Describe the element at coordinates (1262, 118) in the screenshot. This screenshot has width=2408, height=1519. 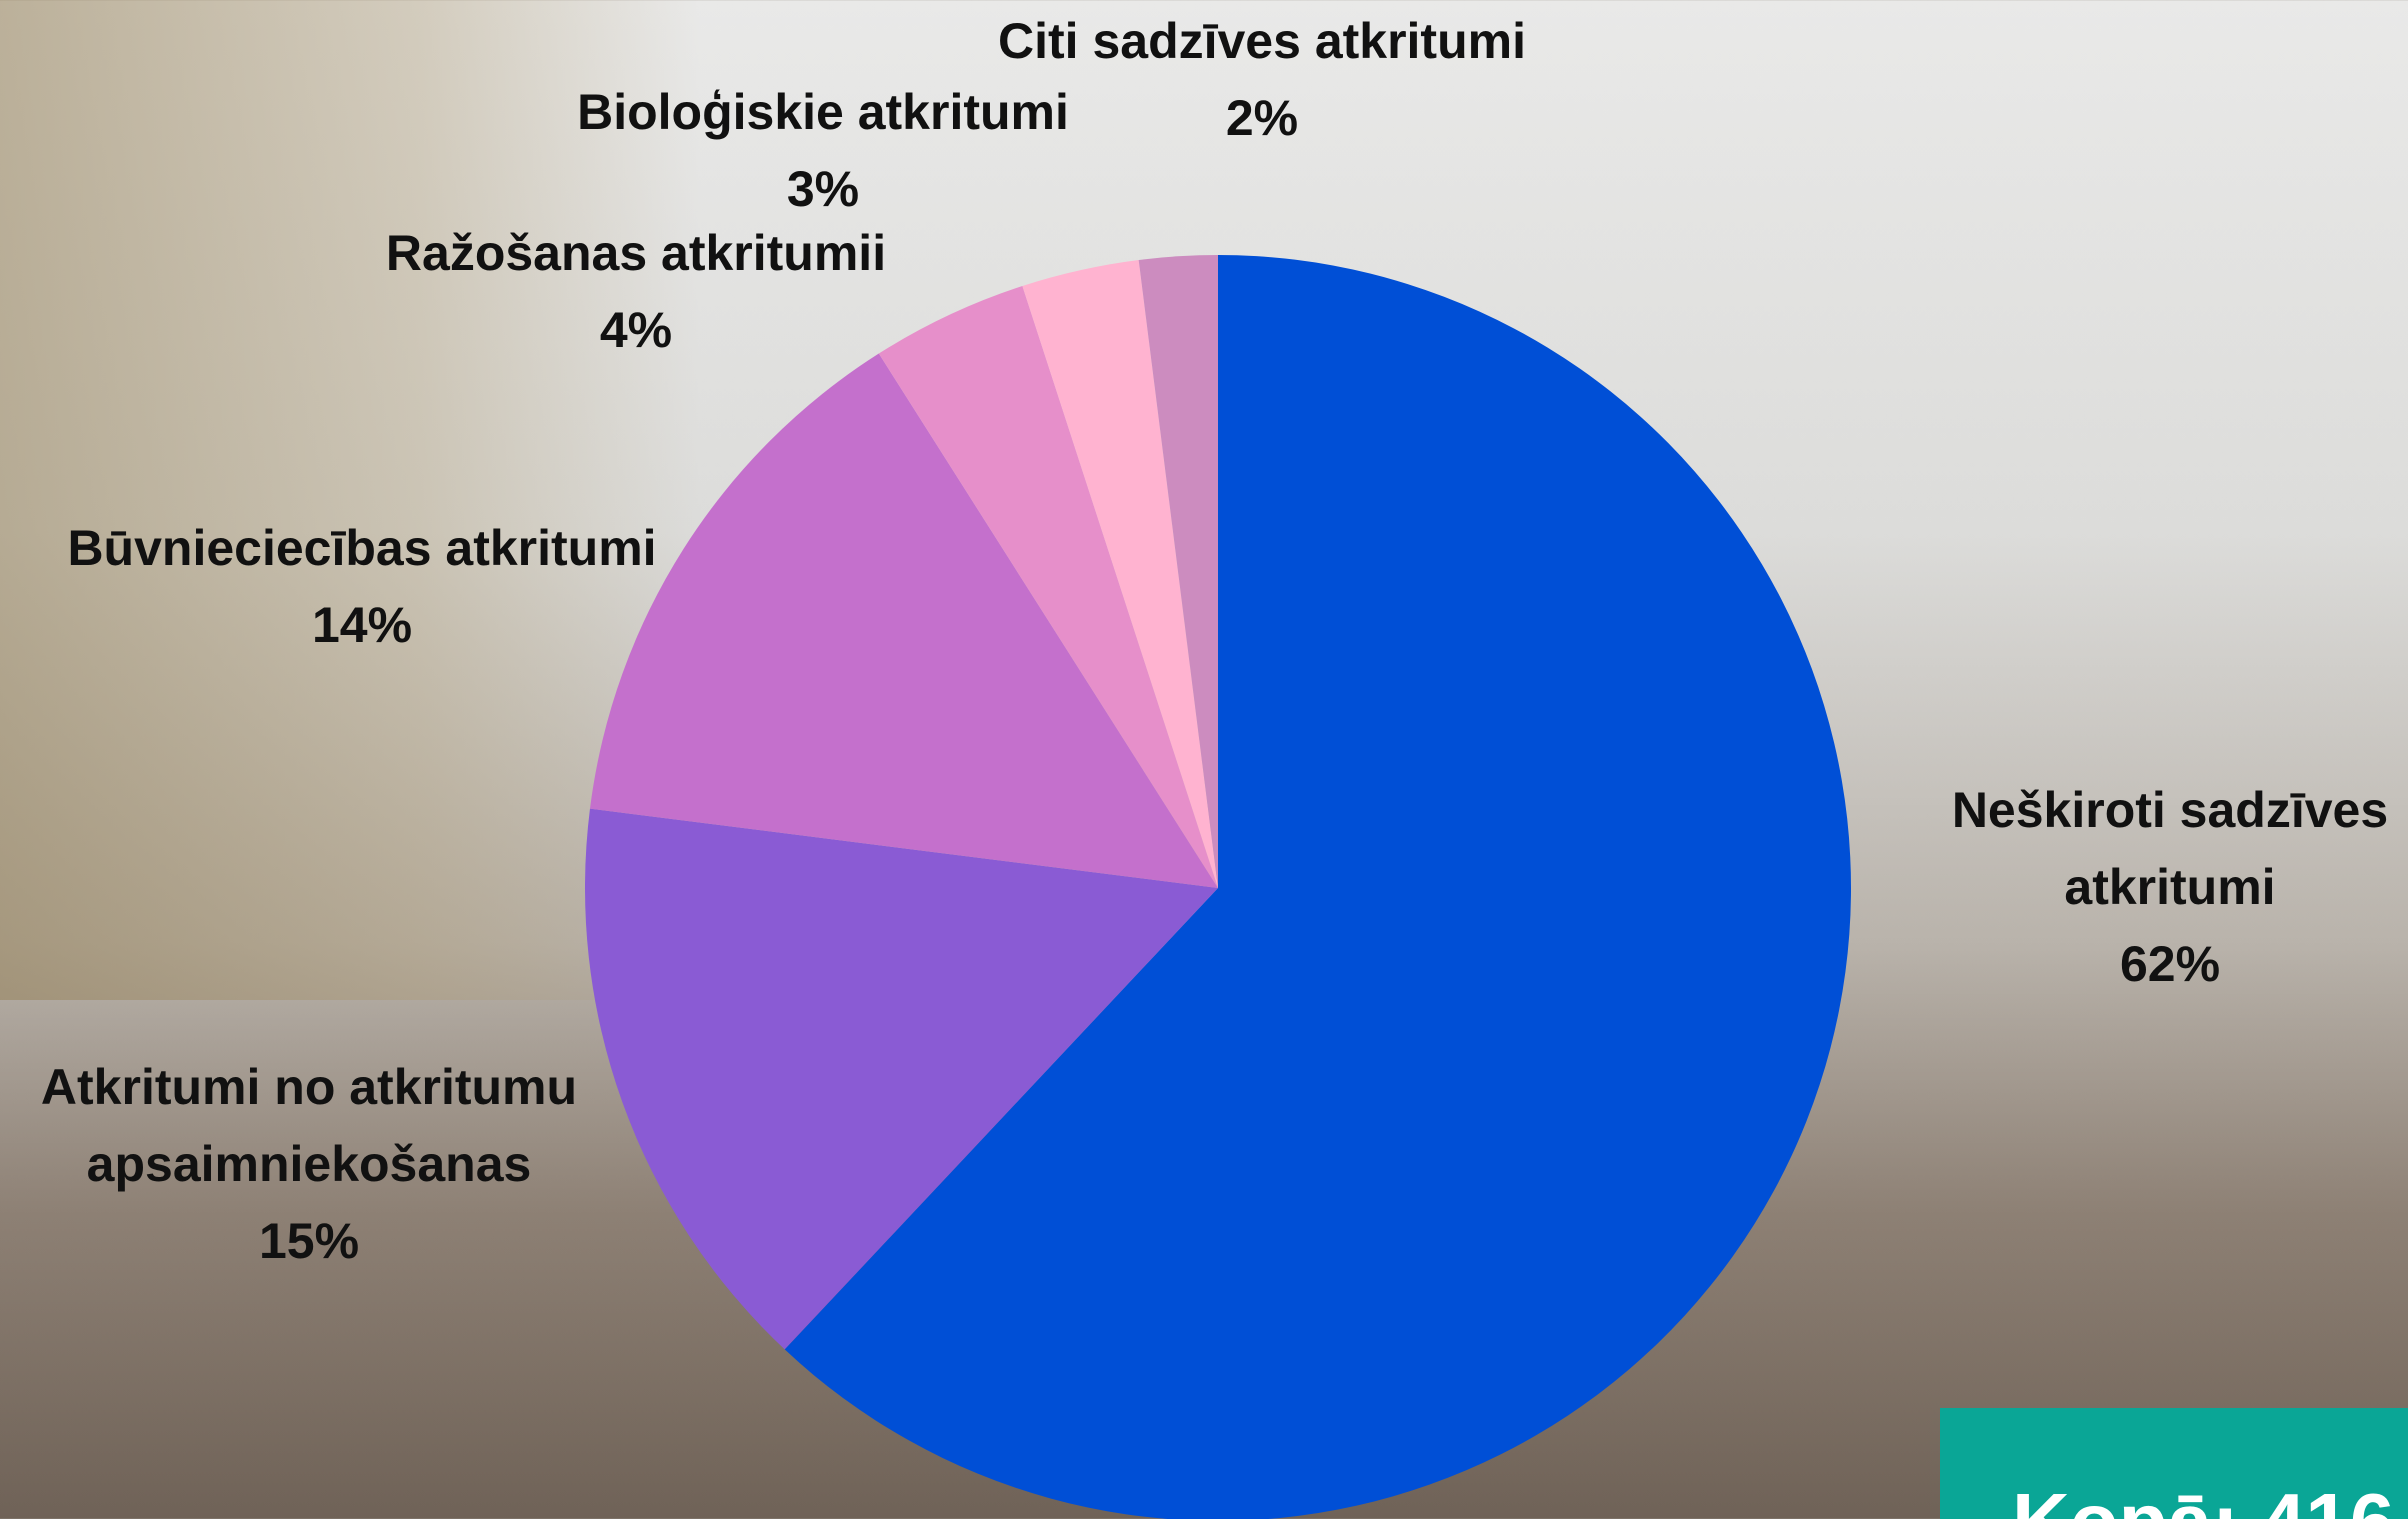
I see `percent-label: 2%` at that location.